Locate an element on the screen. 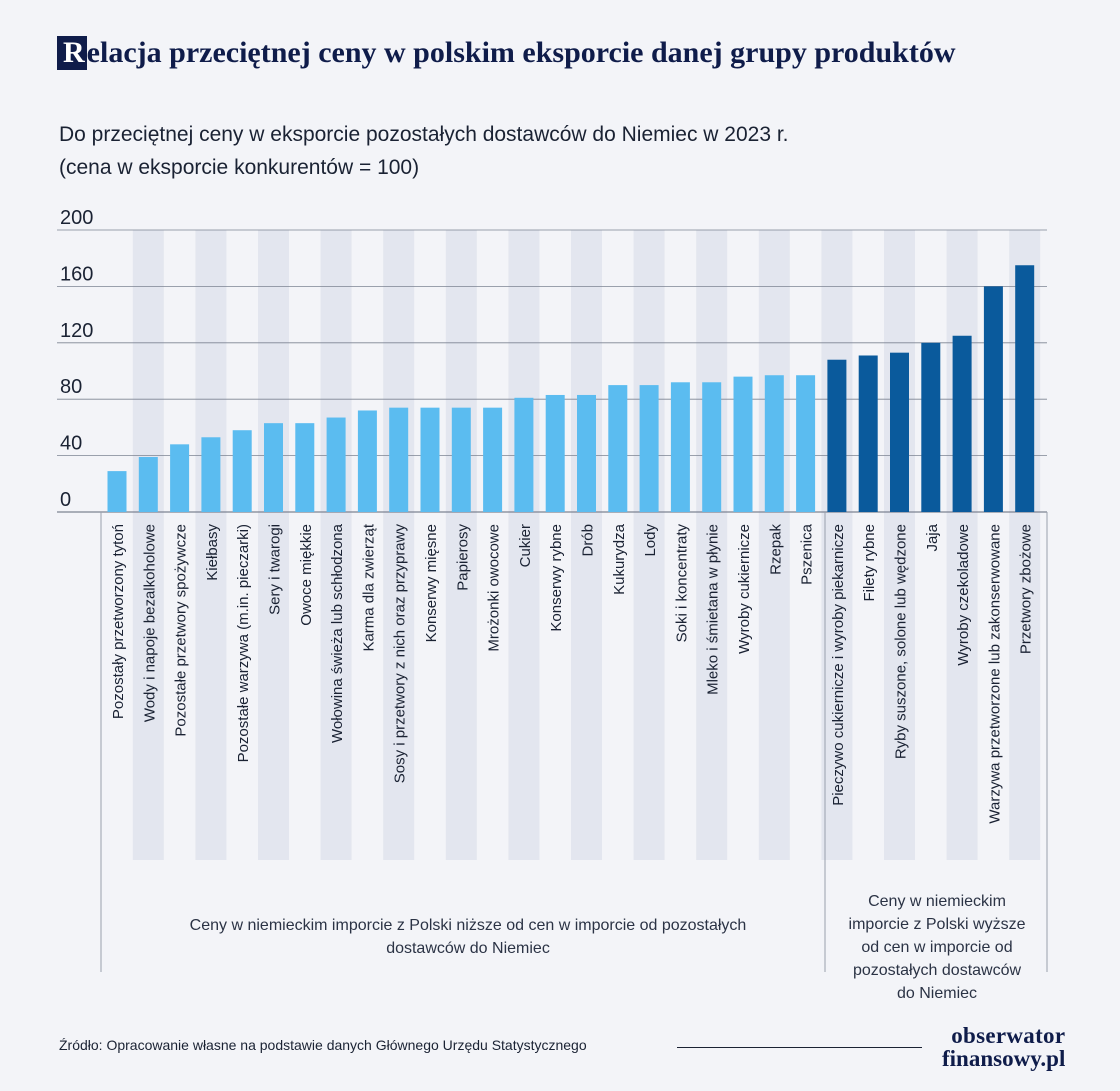 This screenshot has width=1120, height=1091. x-tick-label: Jaja is located at coordinates (932, 537).